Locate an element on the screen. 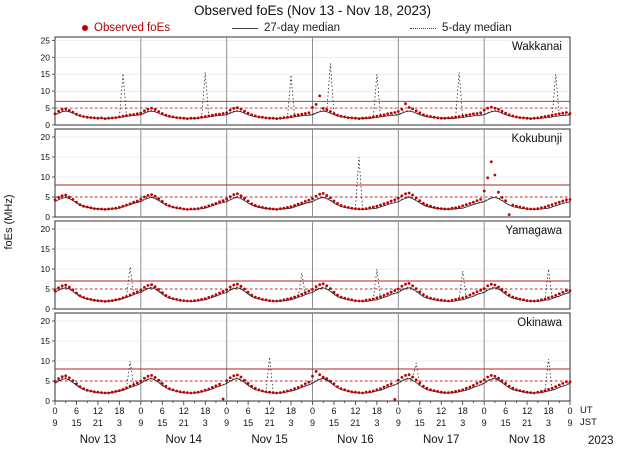  page-title: Observed foEs (Nov 13 - Nov 18, 2023) is located at coordinates (312, 10).